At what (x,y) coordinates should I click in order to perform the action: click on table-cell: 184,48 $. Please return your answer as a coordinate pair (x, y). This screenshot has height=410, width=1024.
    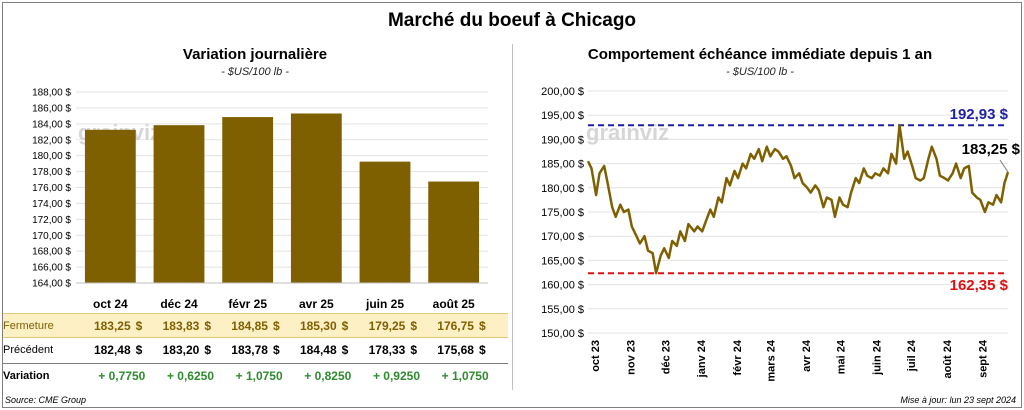
    Looking at the image, I should click on (316, 350).